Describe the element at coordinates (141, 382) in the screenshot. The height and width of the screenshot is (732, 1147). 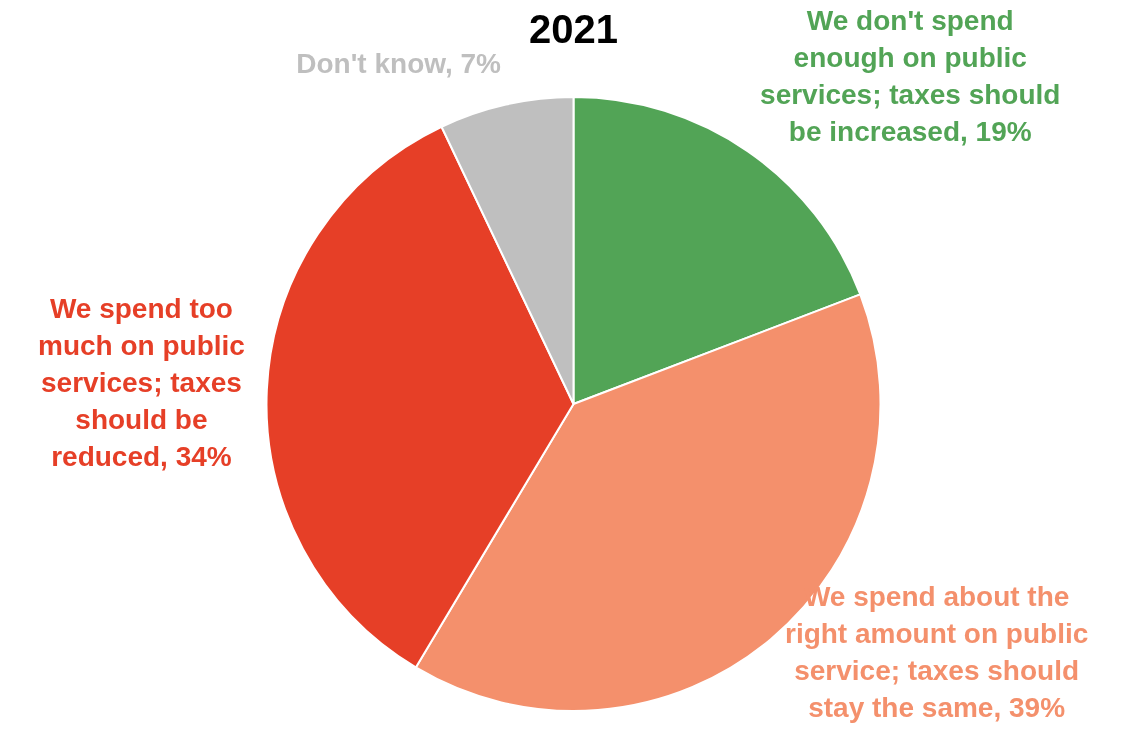
I see `slice-label: We spend too much on public services; taxes should be reduced, 34%` at that location.